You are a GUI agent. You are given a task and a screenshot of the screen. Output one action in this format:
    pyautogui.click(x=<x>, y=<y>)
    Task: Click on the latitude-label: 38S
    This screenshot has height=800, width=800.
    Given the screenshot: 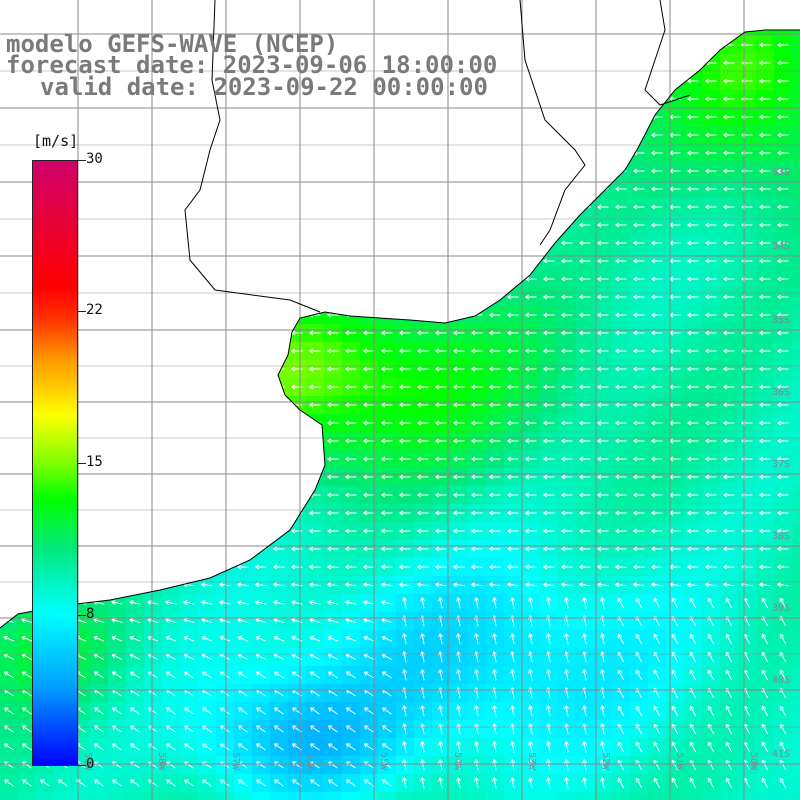 What is the action you would take?
    pyautogui.click(x=781, y=536)
    